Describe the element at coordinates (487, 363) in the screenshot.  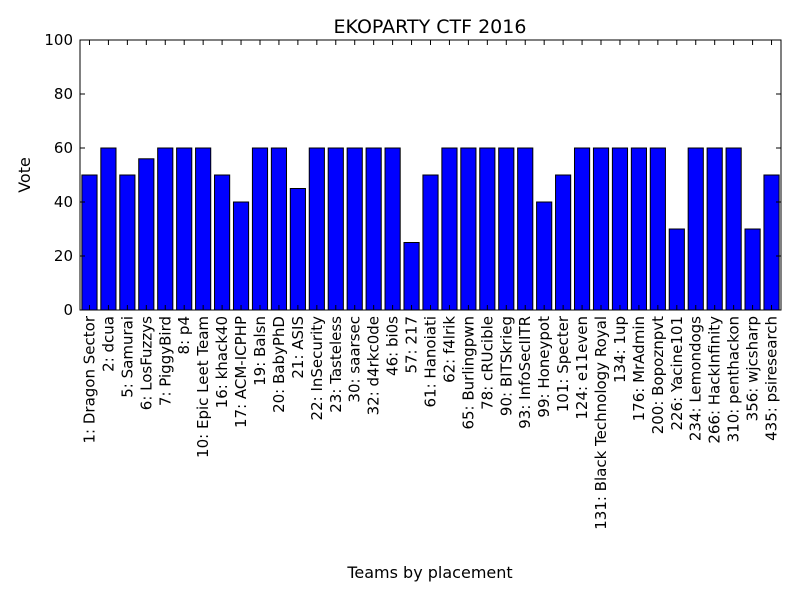
I see `x-tick-label: 78: cRUcible` at that location.